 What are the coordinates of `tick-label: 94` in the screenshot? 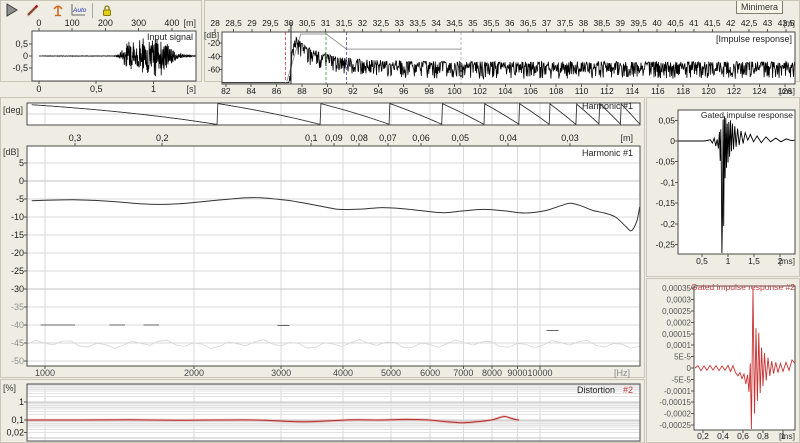 It's located at (379, 91).